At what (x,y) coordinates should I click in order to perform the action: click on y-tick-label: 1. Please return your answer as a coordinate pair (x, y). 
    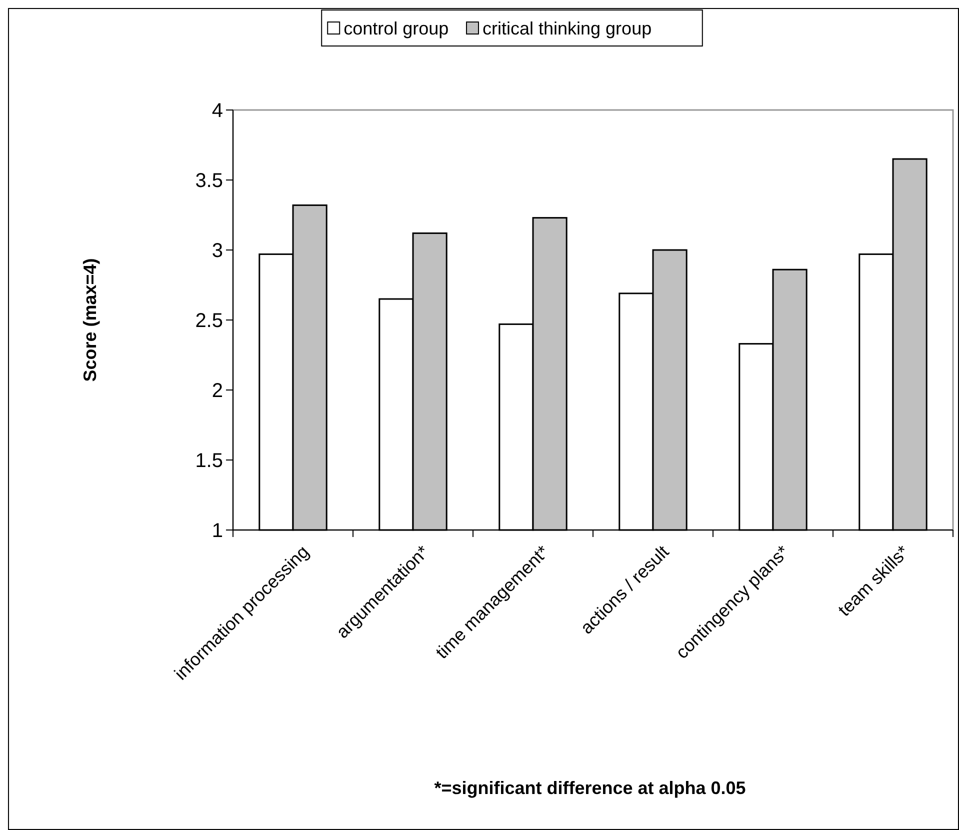
    Looking at the image, I should click on (217, 531).